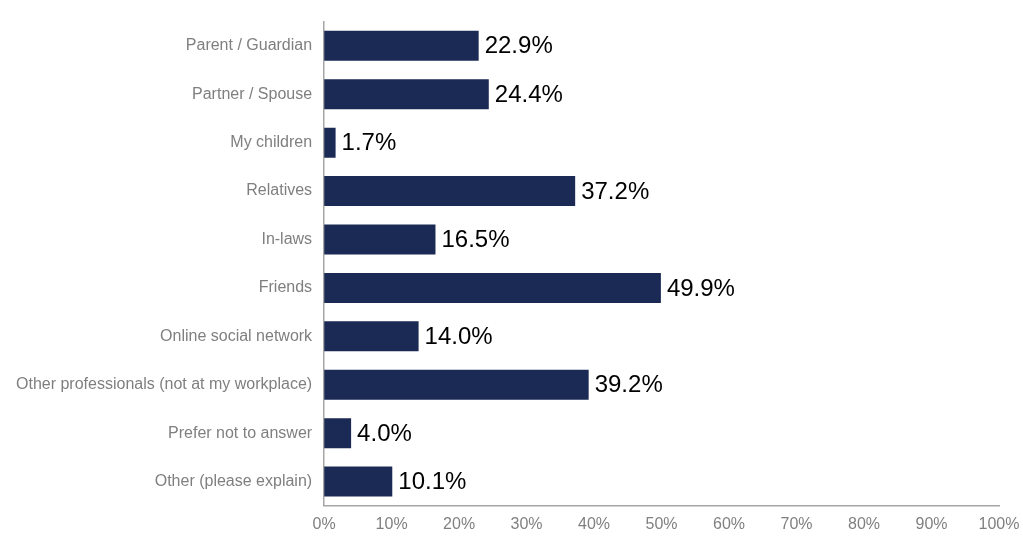 The height and width of the screenshot is (541, 1023). Describe the element at coordinates (279, 190) in the screenshot. I see `y-tick-label: Relatives` at that location.